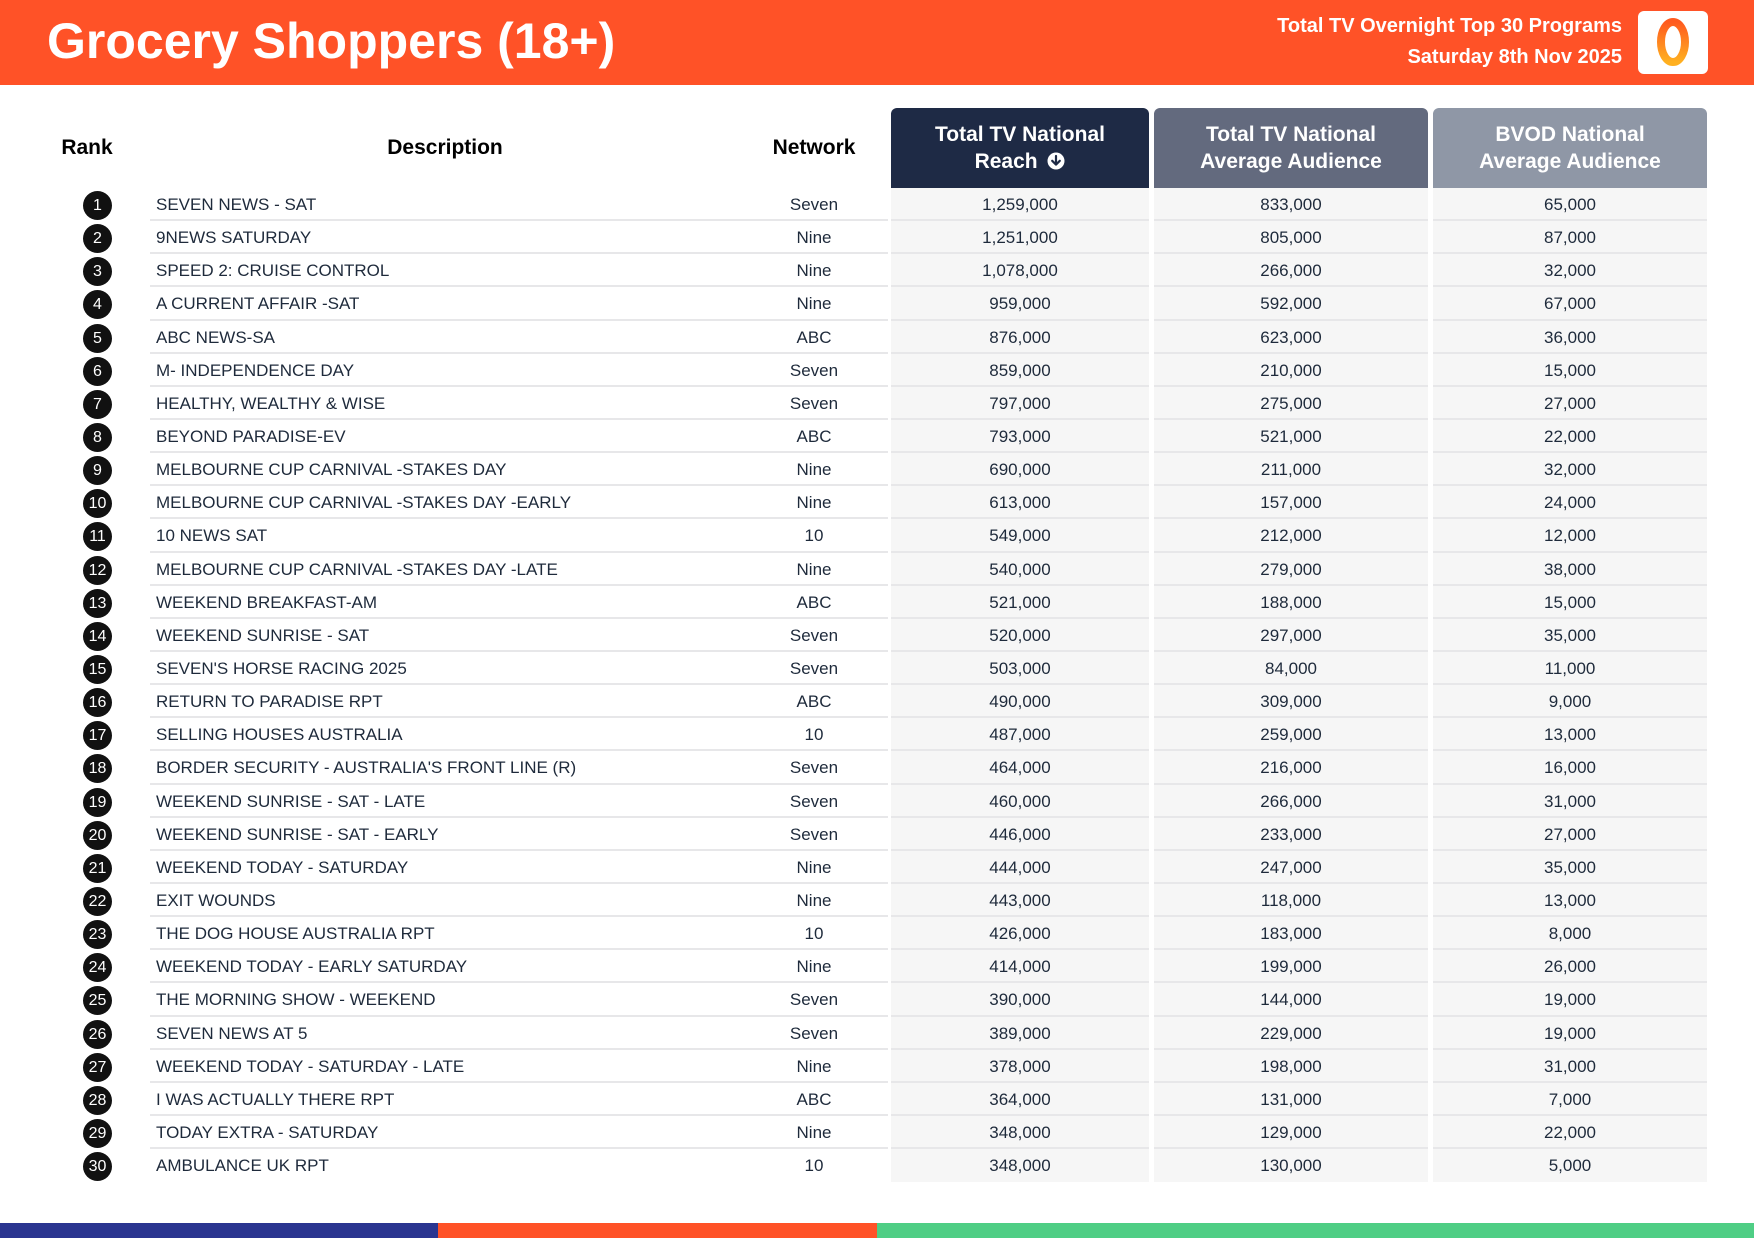 This screenshot has width=1754, height=1241. Describe the element at coordinates (1570, 304) in the screenshot. I see `bvod-average-audience-value: 67,000` at that location.